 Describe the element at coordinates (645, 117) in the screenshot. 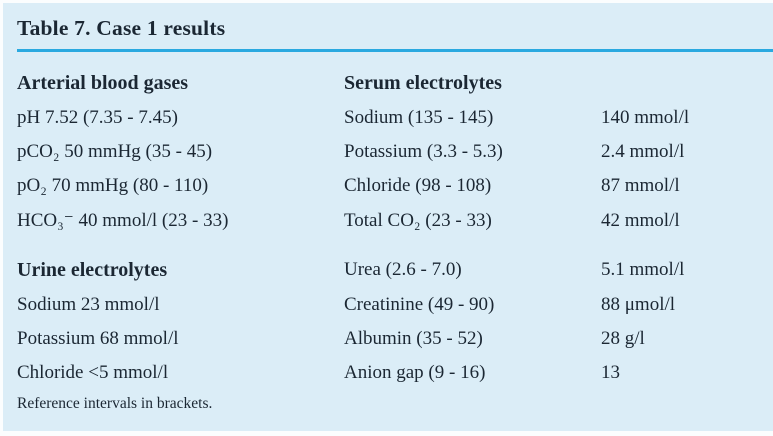

I see `value-sodium-serum: 140 mmol/l` at that location.